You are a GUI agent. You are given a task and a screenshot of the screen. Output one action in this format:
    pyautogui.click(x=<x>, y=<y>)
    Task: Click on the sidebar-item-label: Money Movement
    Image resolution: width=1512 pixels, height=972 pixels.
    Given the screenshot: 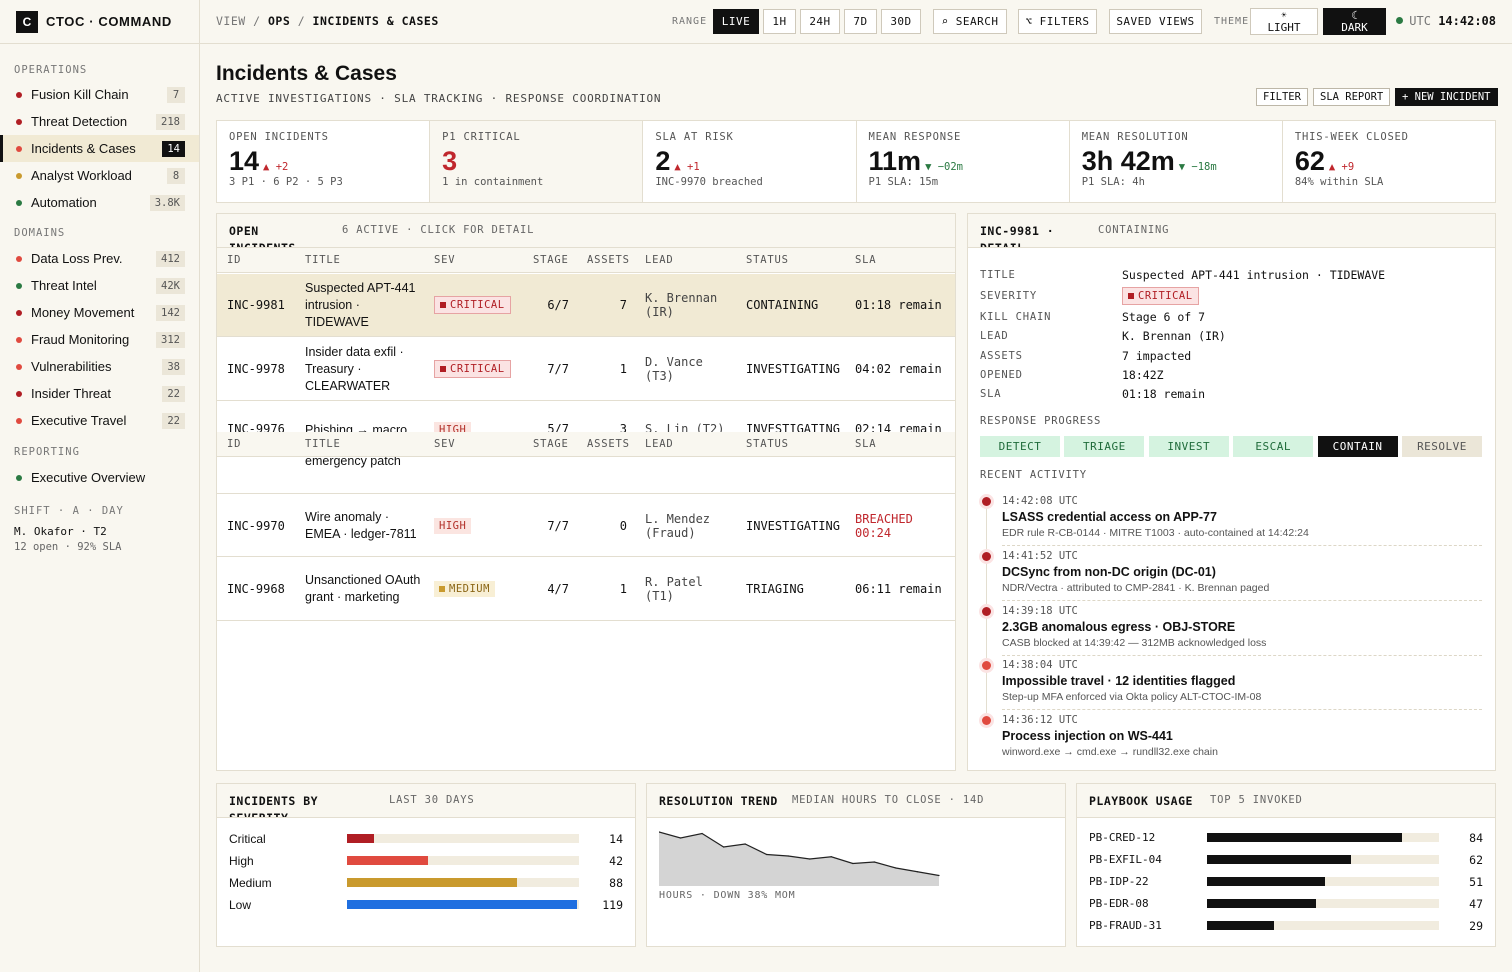 What is the action you would take?
    pyautogui.click(x=83, y=312)
    